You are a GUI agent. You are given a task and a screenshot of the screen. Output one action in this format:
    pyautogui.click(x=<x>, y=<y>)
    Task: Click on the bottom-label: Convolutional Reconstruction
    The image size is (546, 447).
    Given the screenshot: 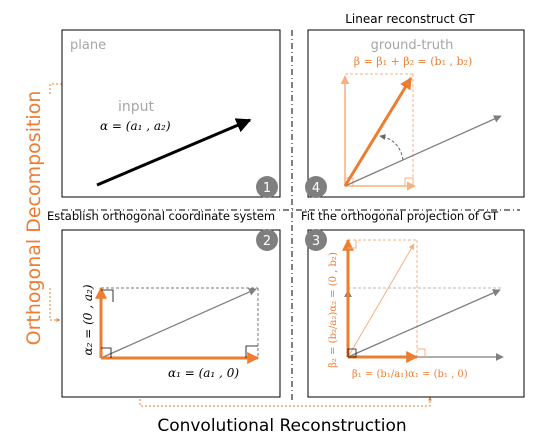 What is the action you would take?
    pyautogui.click(x=281, y=426)
    